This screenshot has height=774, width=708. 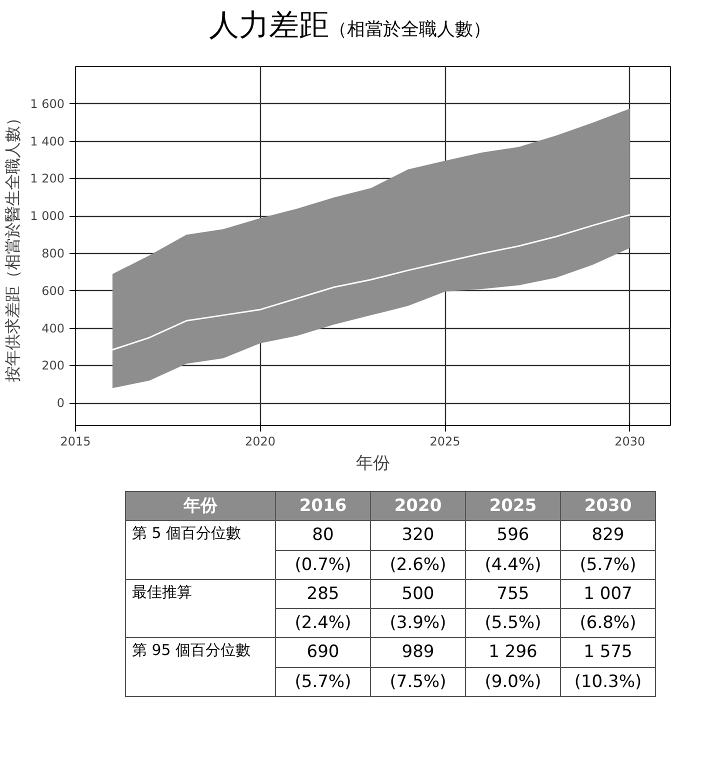 What do you see at coordinates (513, 506) in the screenshot?
I see `category-label: 2025` at bounding box center [513, 506].